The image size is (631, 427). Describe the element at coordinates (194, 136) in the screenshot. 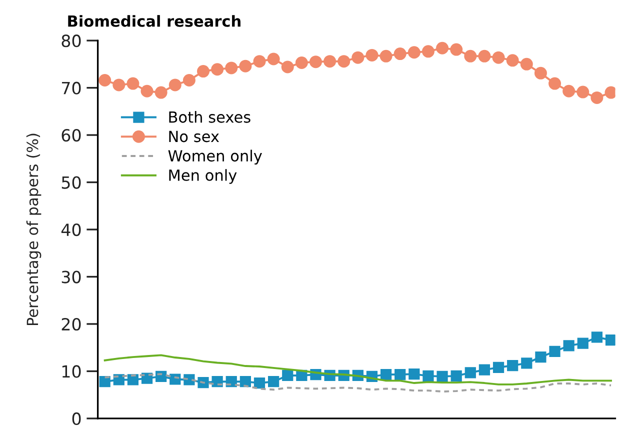

I see `legend-label: No sex` at that location.